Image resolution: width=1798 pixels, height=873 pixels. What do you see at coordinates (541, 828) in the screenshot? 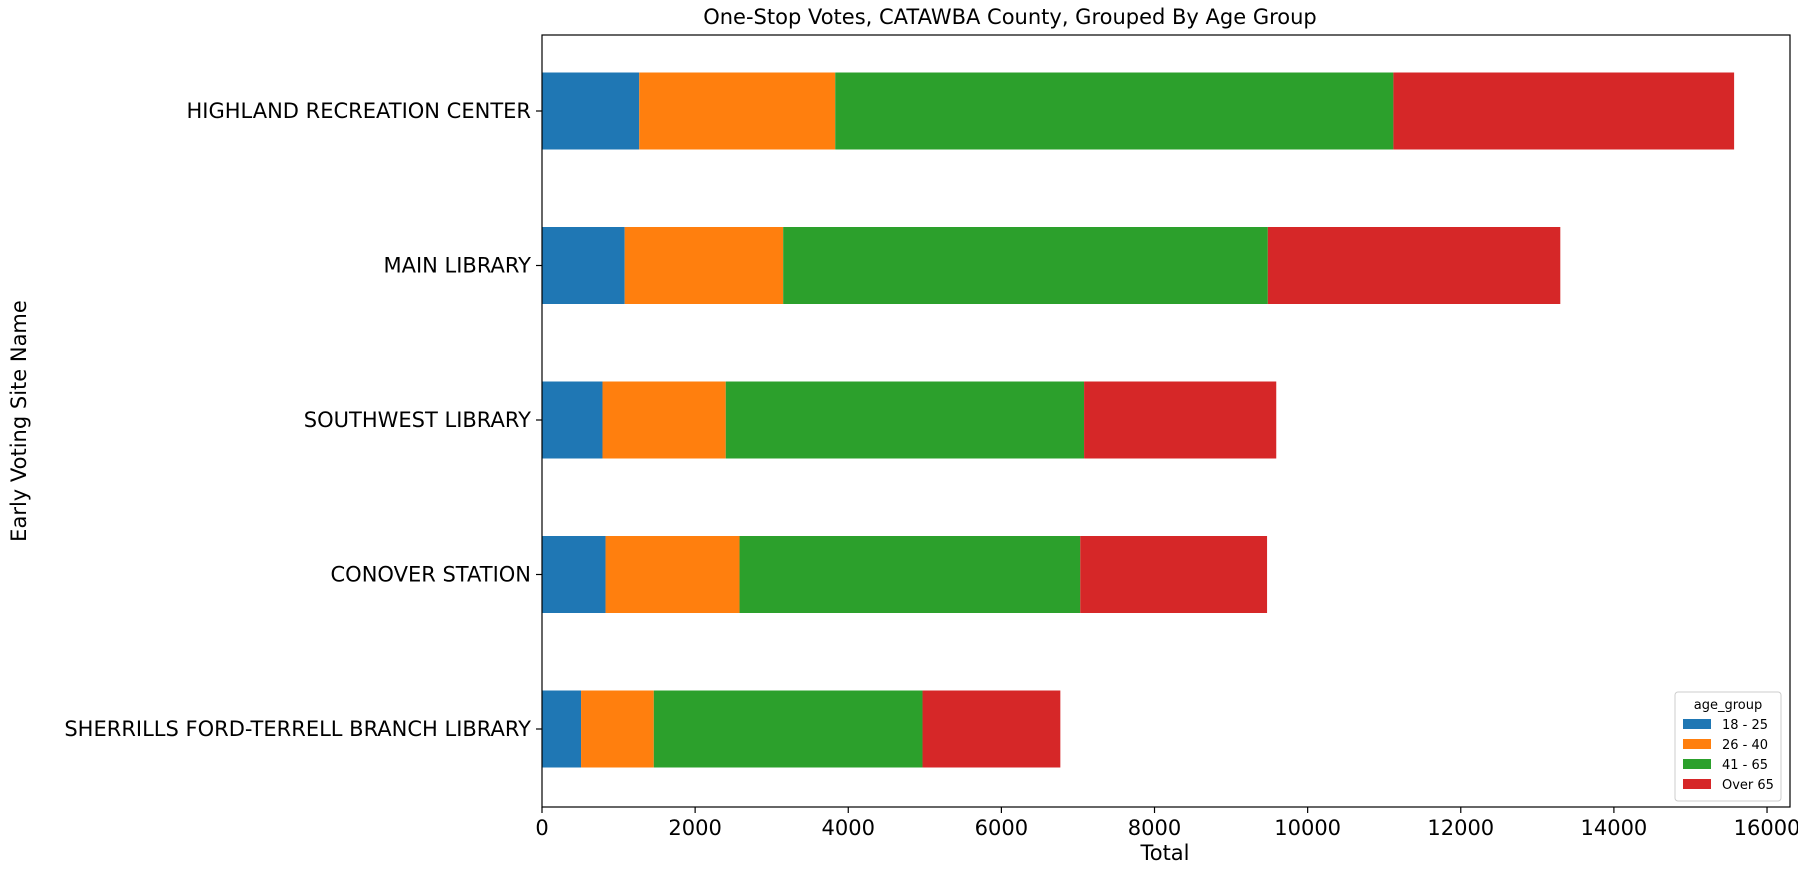
I see `x-tick-label: 0` at bounding box center [541, 828].